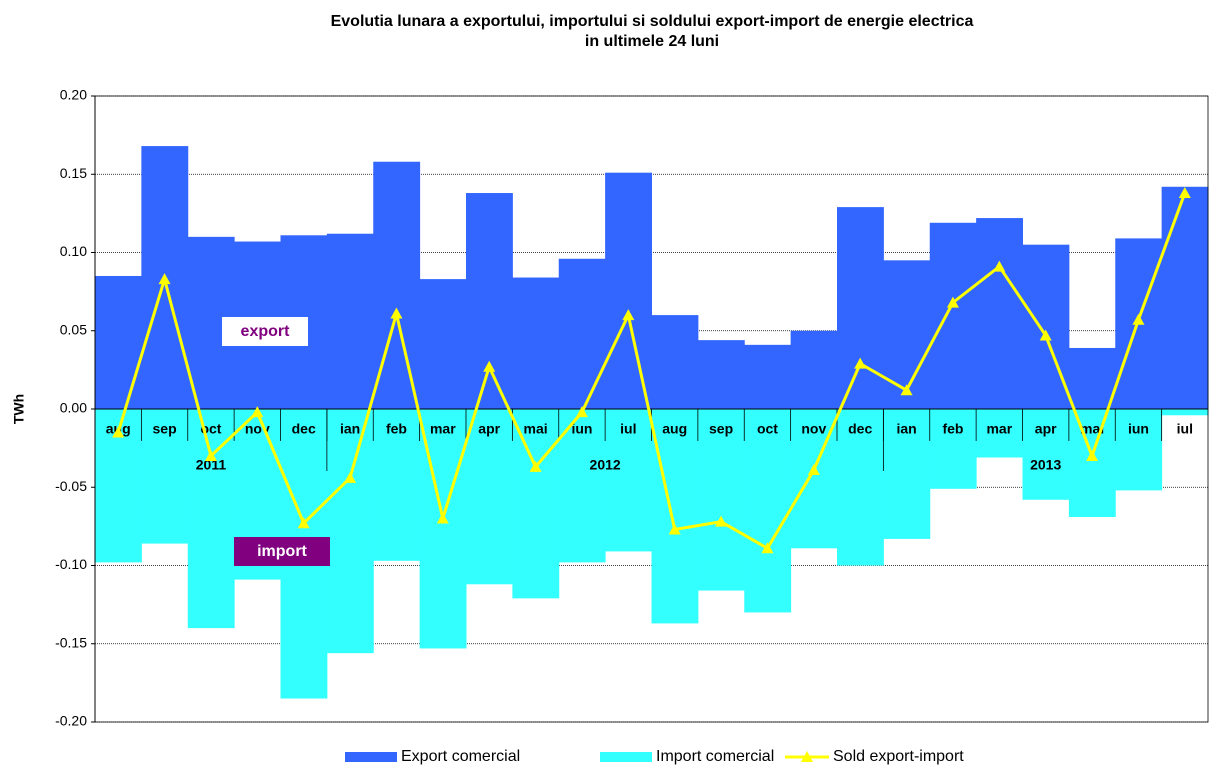  What do you see at coordinates (73, 251) in the screenshot?
I see `y-tick-label: 0.10` at bounding box center [73, 251].